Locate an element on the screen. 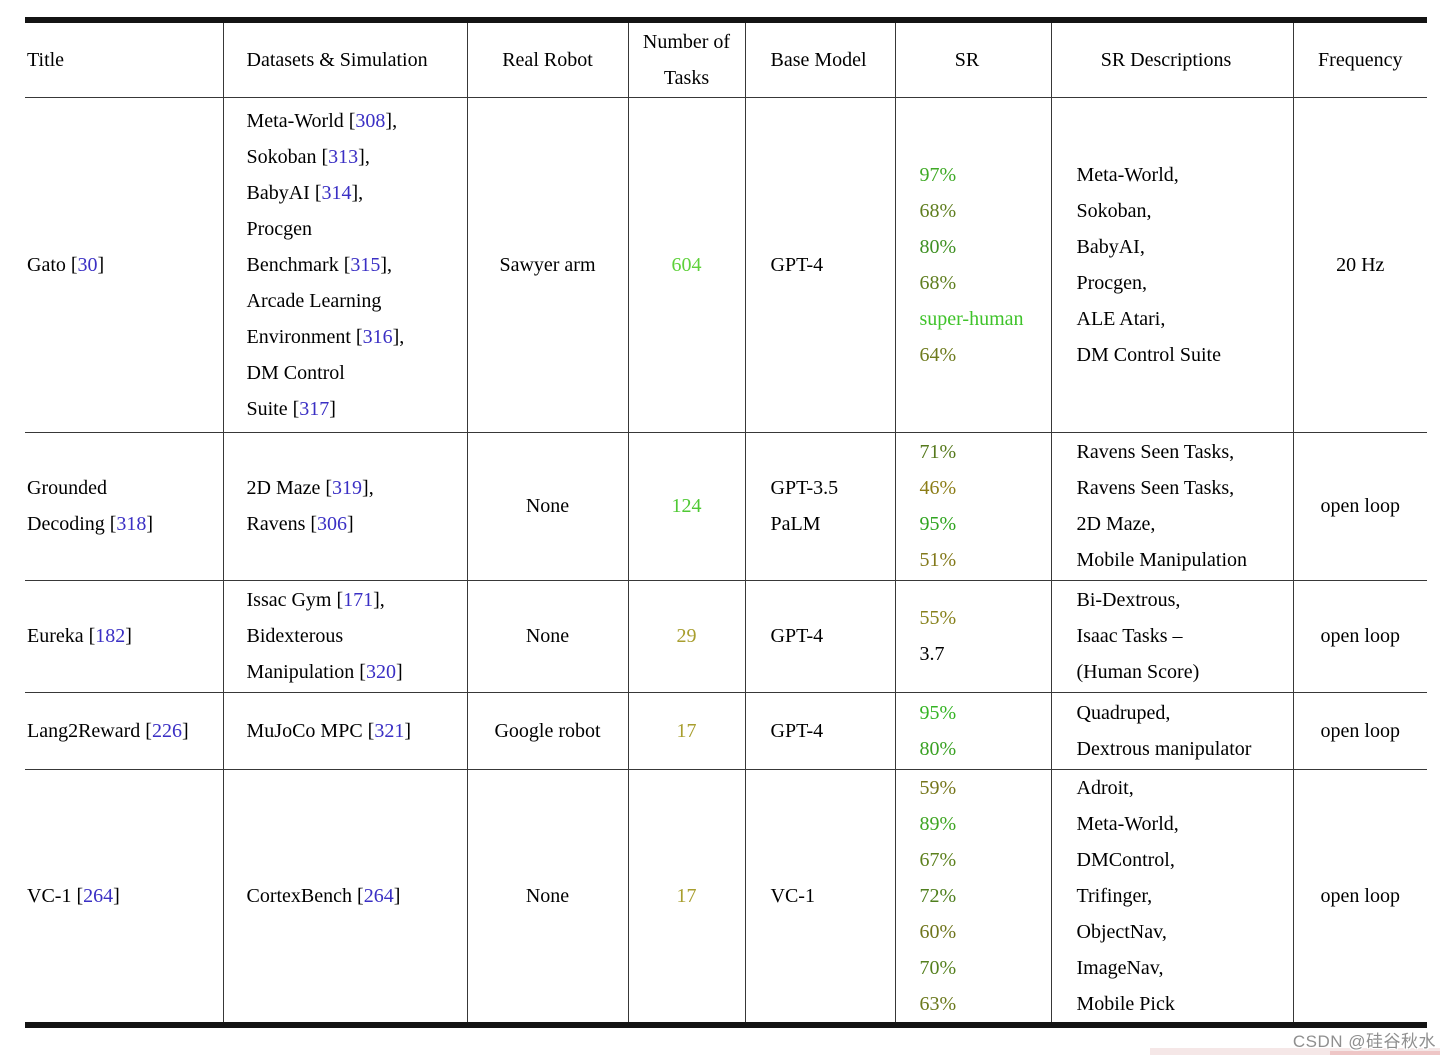  colored-value: 51% is located at coordinates (938, 560).